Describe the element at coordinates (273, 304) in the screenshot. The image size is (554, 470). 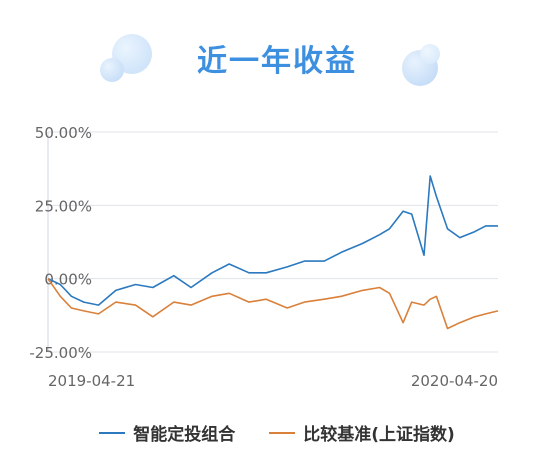
I see `series-line-benchmark` at that location.